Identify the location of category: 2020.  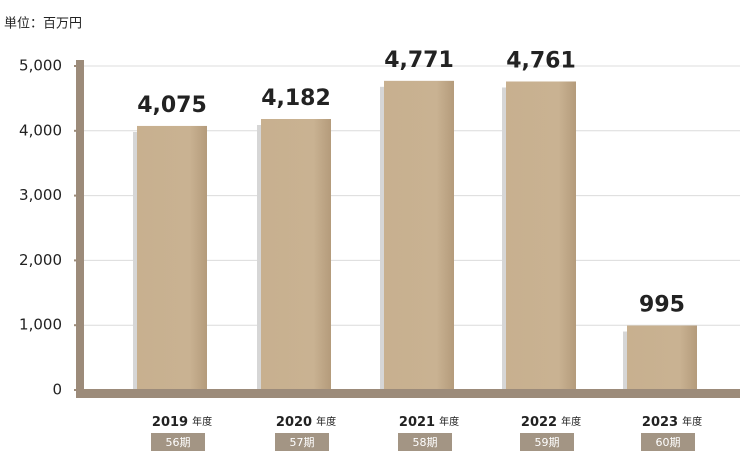
(294, 422).